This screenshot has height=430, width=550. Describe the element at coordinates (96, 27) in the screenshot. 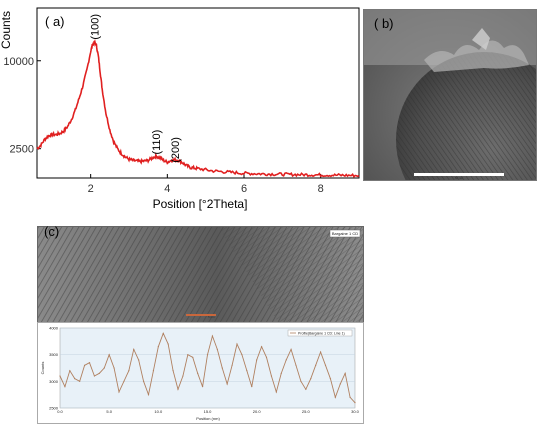

I see `xrd-peak-label: (100)` at that location.